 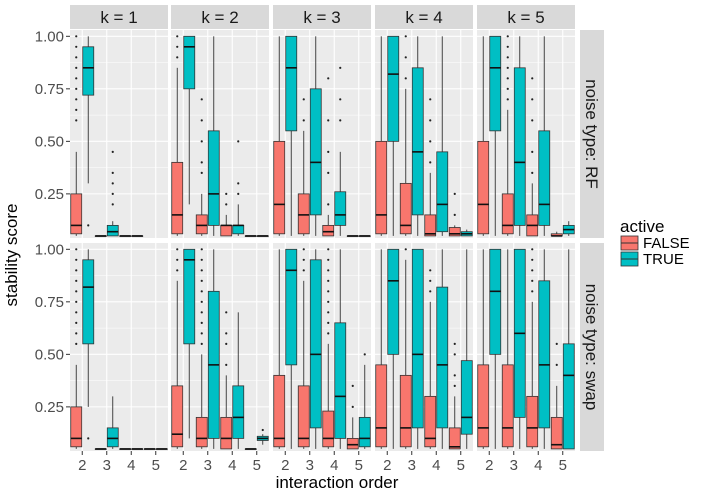 I want to click on x-tick-label: 4, so click(x=334, y=465).